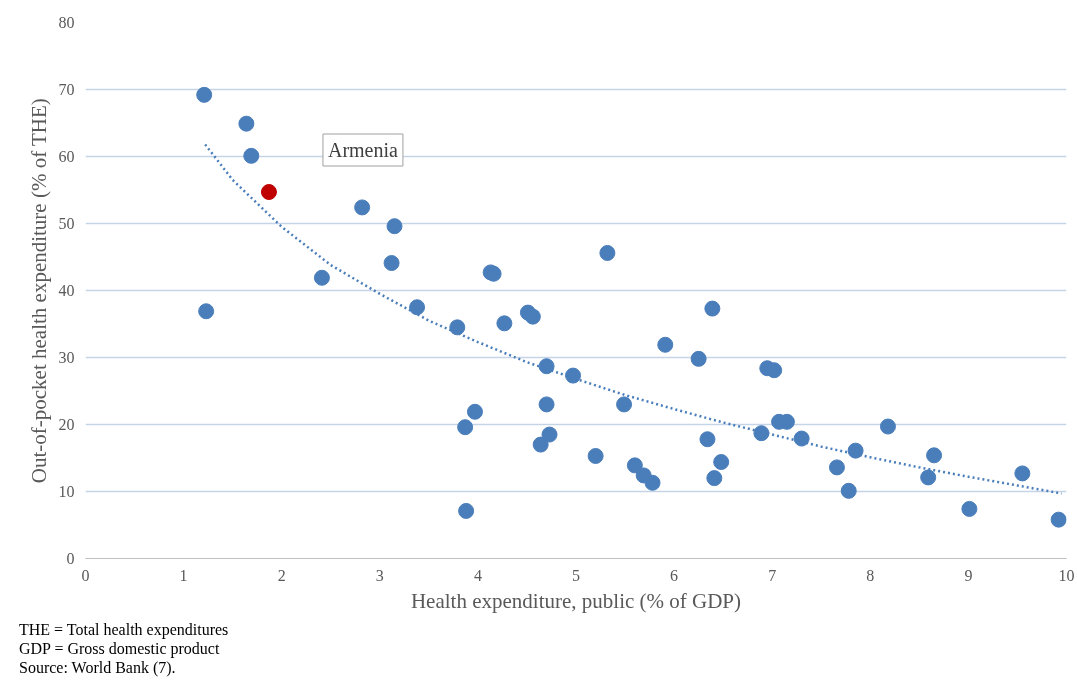 The width and height of the screenshot is (1077, 689). Describe the element at coordinates (281, 575) in the screenshot. I see `x-tick-label: 2` at that location.